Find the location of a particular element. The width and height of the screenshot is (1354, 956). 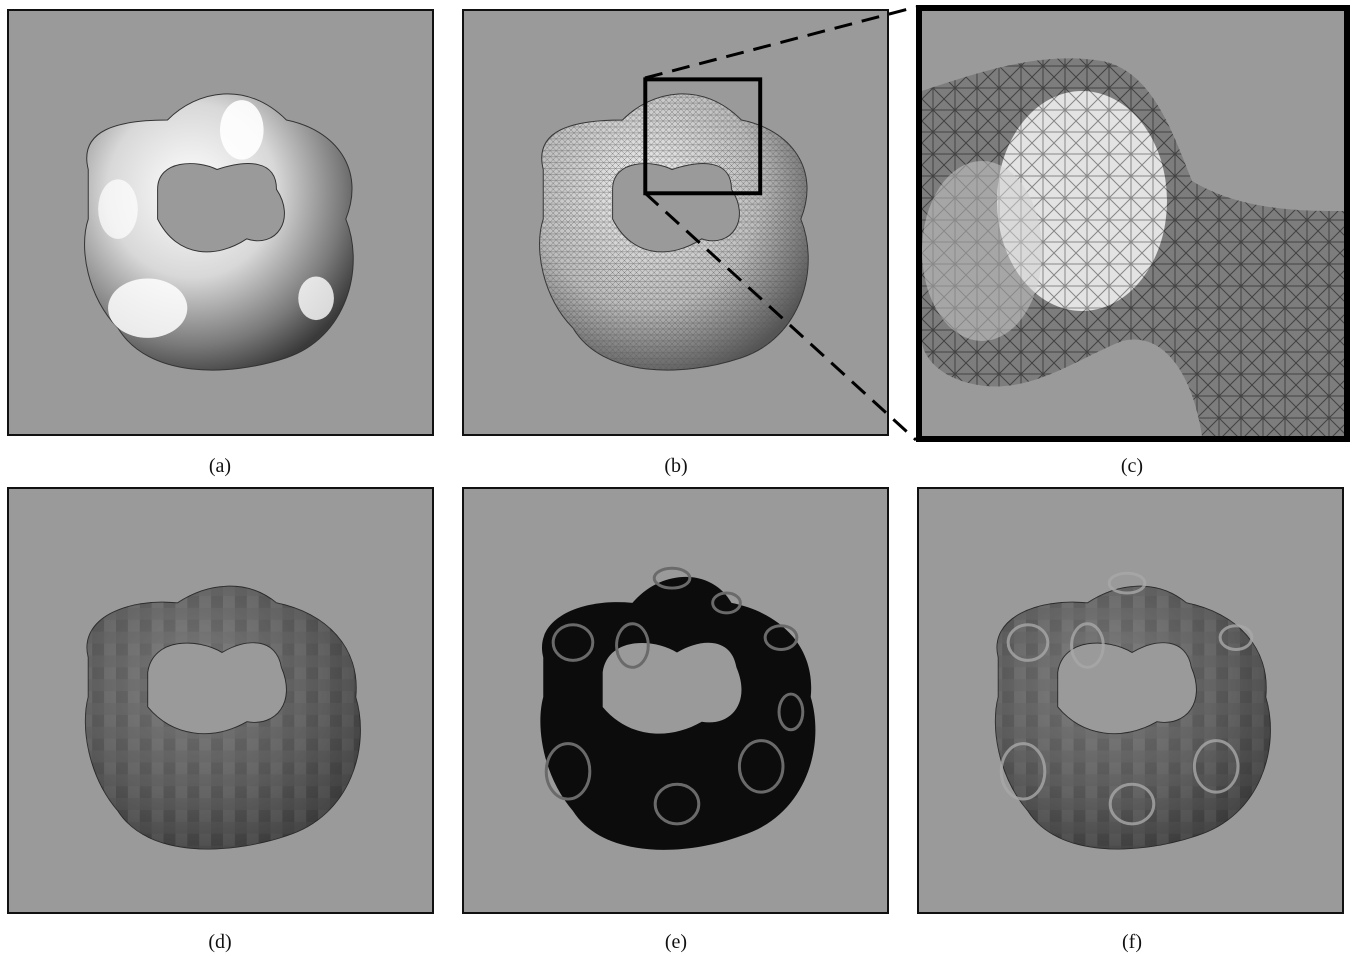

textured-torus-with-rings is located at coordinates (1132, 710).